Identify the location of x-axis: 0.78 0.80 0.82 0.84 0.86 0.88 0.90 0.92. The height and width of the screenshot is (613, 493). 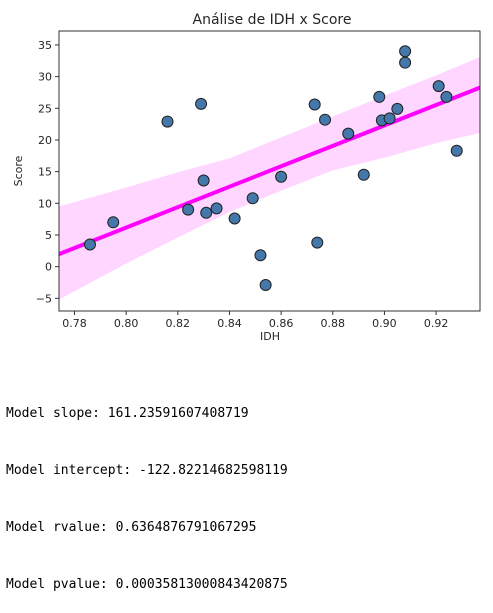
(255, 320).